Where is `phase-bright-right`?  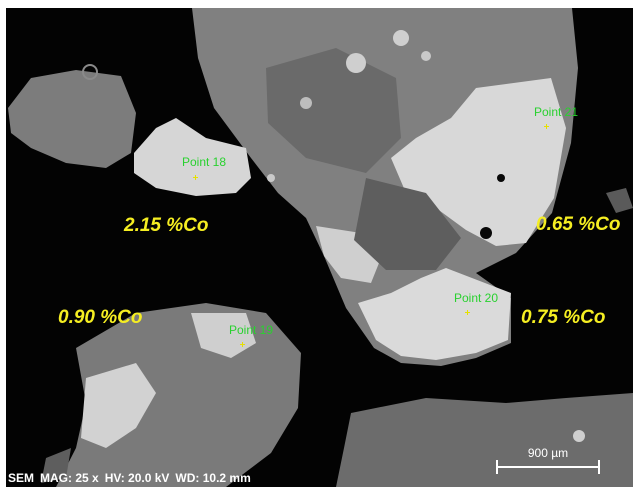
phase-bright-right is located at coordinates (478, 162).